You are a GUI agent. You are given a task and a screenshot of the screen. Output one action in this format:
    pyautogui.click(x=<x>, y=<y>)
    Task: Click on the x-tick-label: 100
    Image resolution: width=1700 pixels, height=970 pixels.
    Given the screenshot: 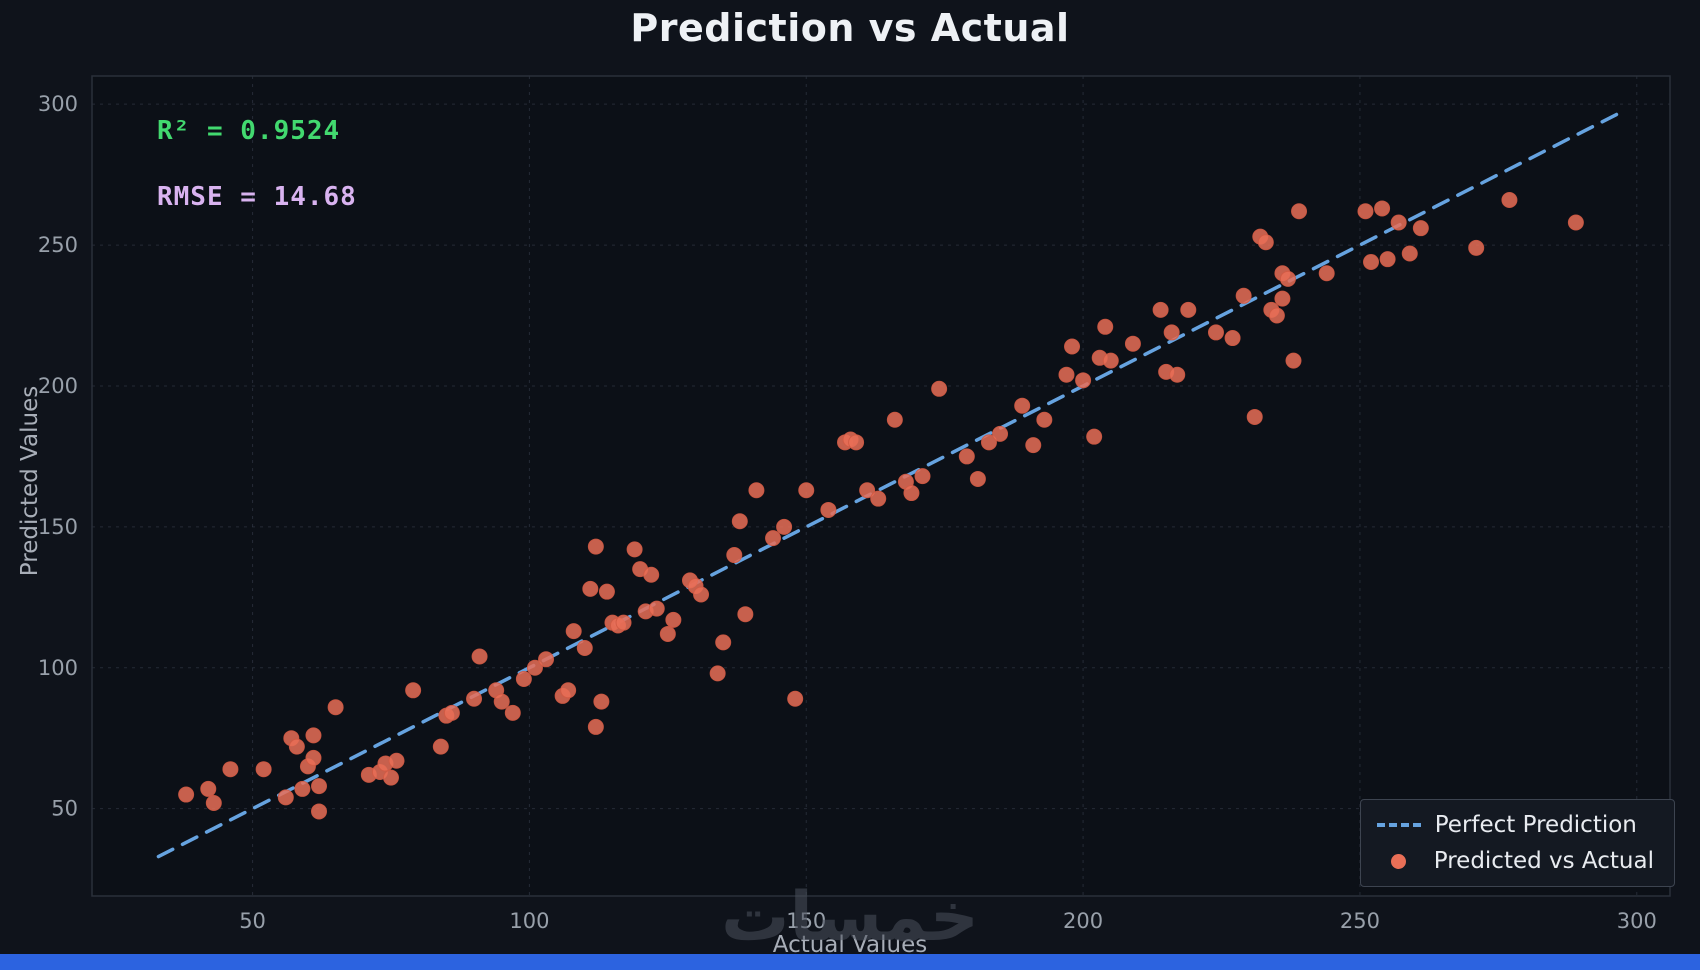 What is the action you would take?
    pyautogui.click(x=529, y=921)
    